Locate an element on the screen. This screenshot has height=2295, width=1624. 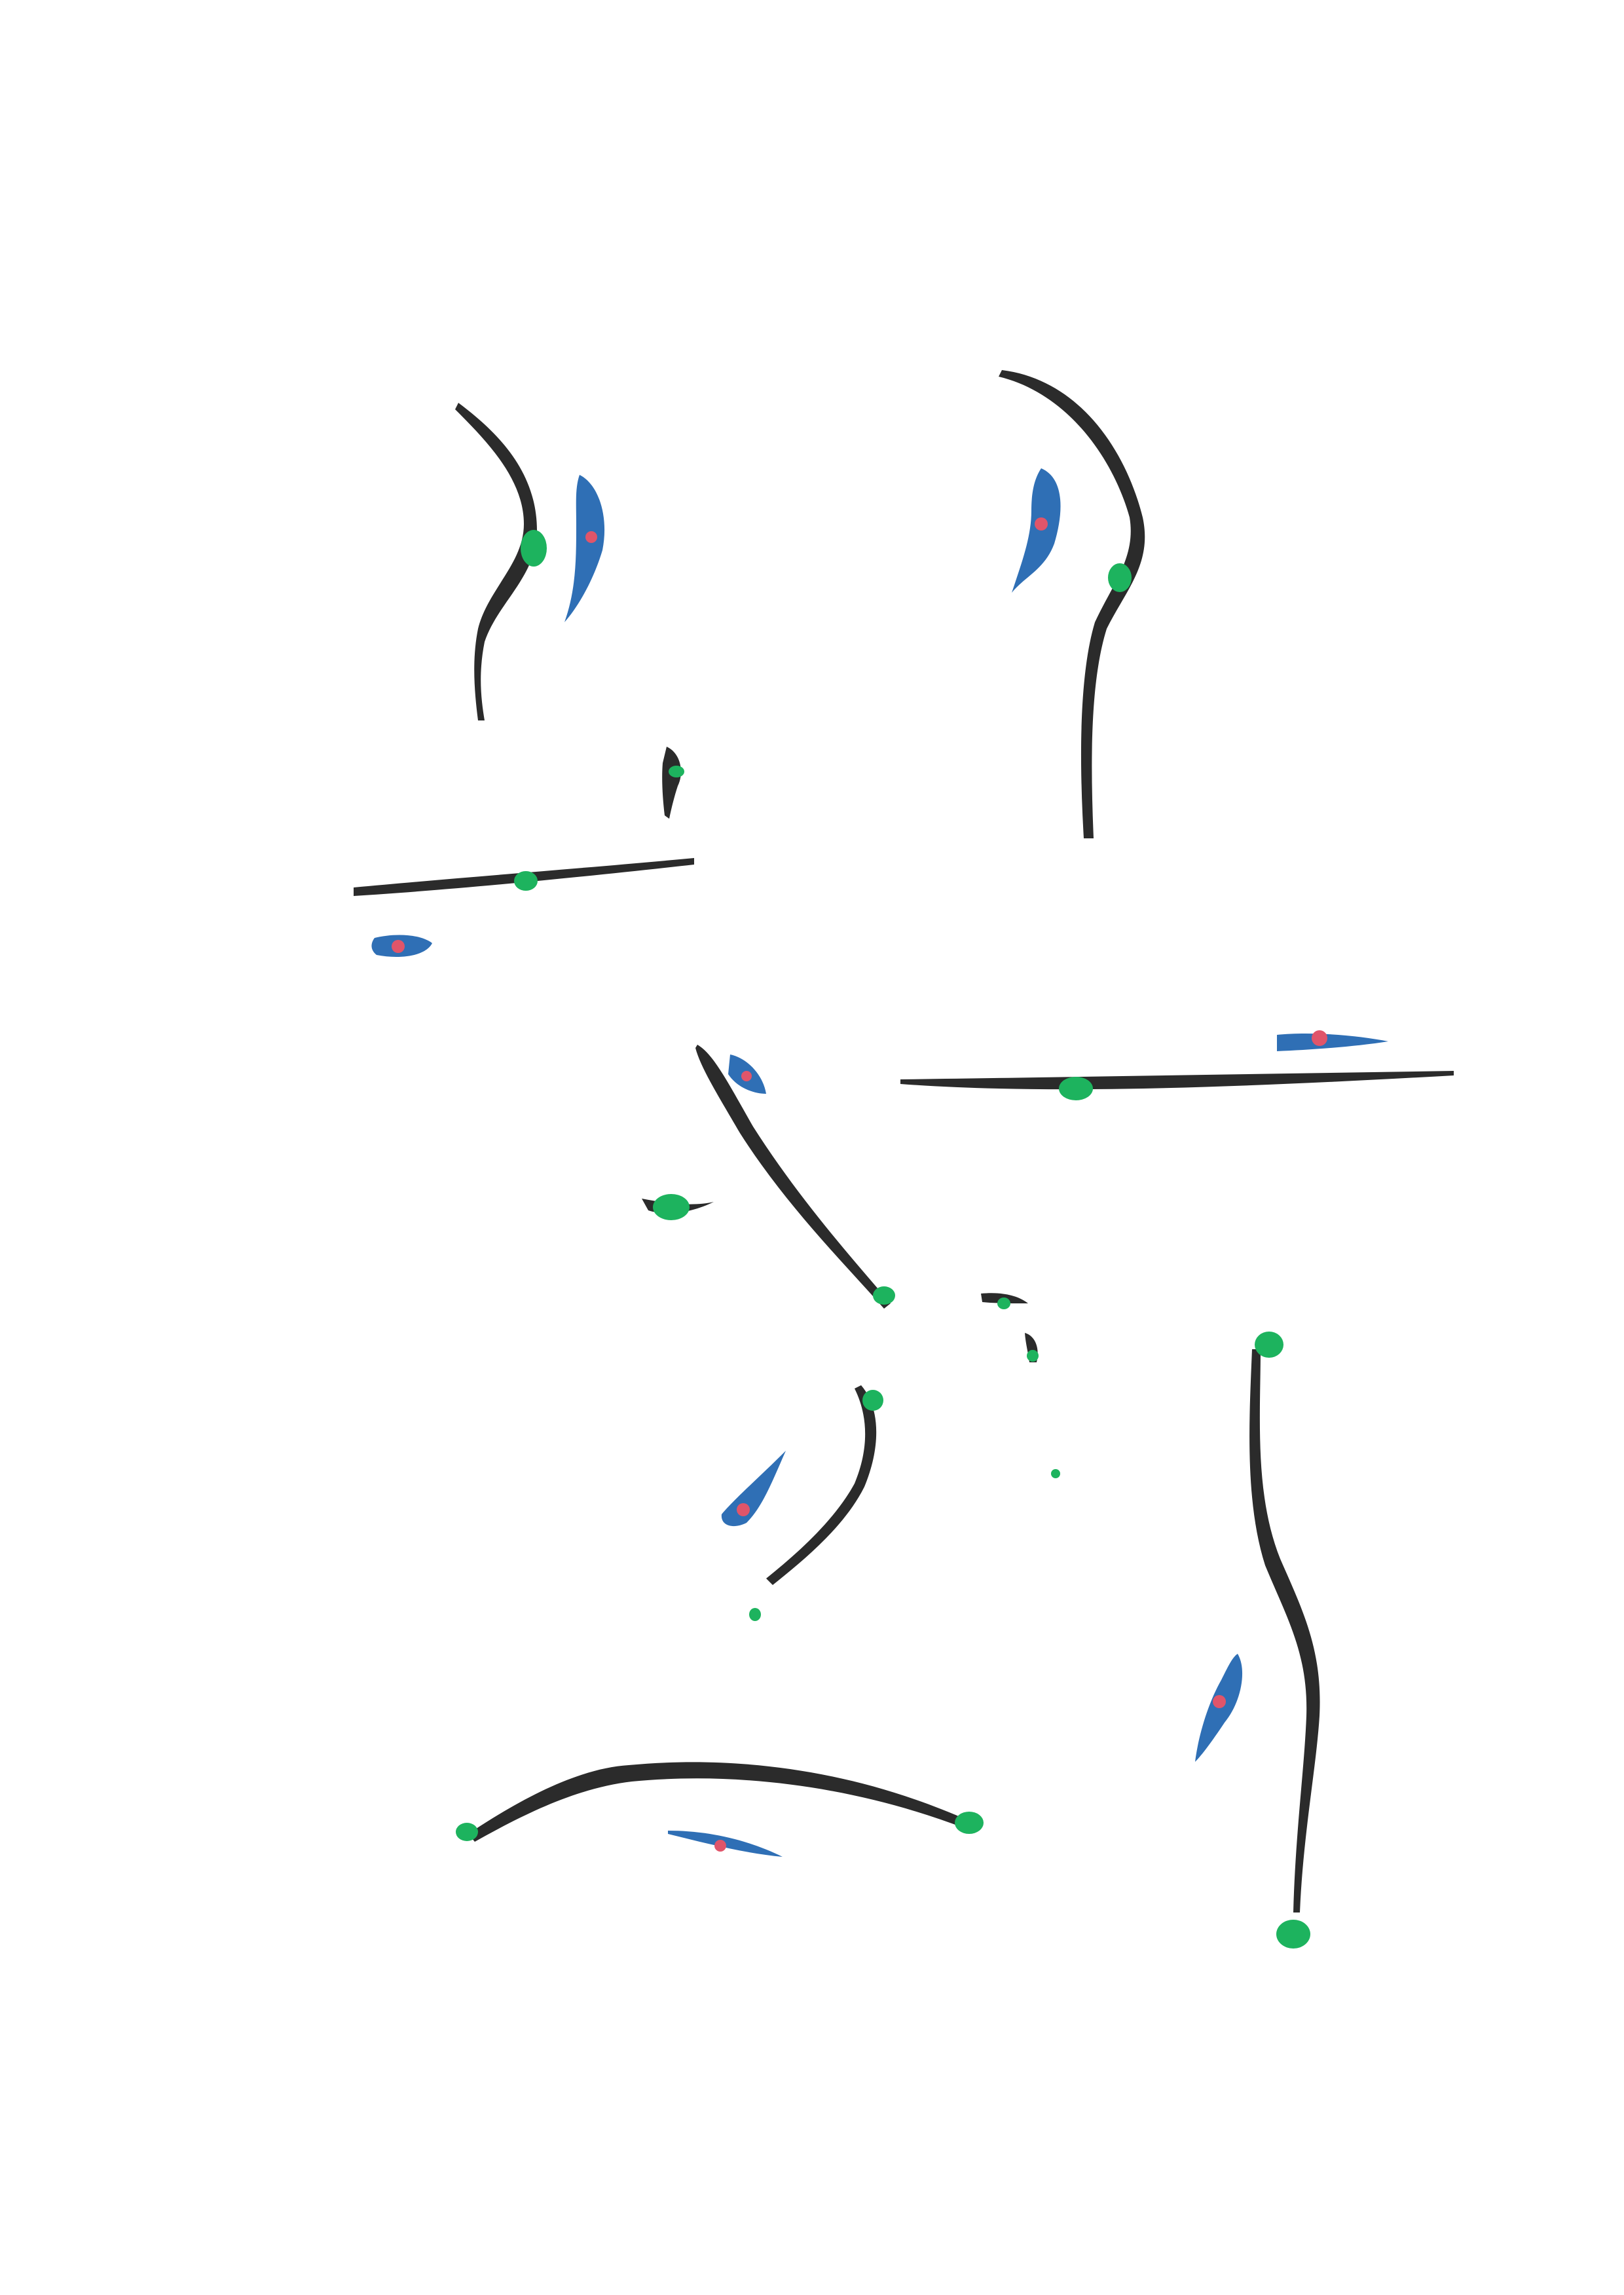
blue-mark-top-right-dash is located at coordinates (1332, 1042).